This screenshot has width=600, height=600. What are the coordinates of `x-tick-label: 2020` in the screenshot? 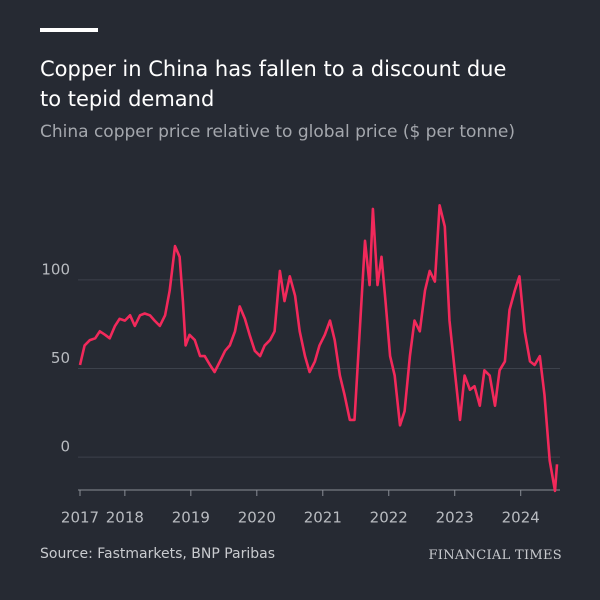 It's located at (257, 518).